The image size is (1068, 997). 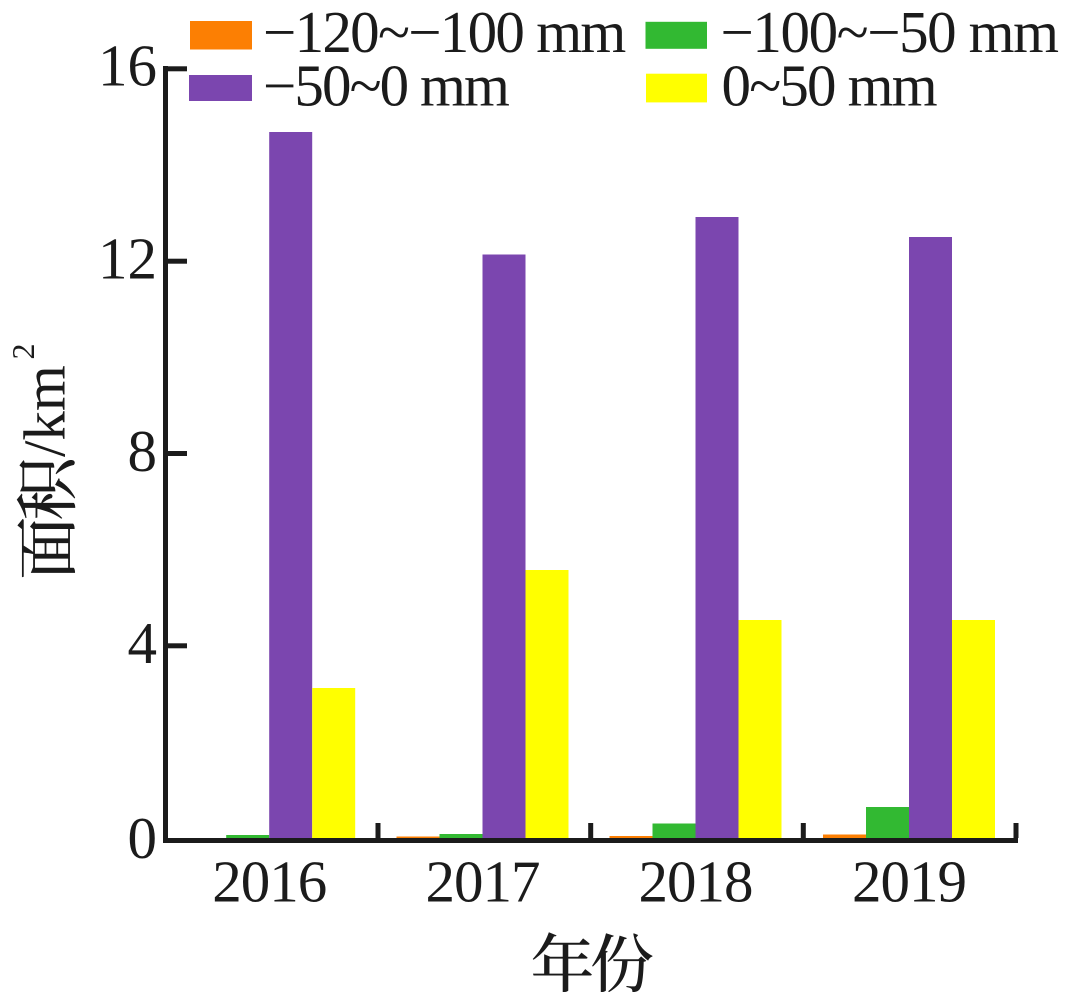 What do you see at coordinates (143, 643) in the screenshot?
I see `svg-text: 4` at bounding box center [143, 643].